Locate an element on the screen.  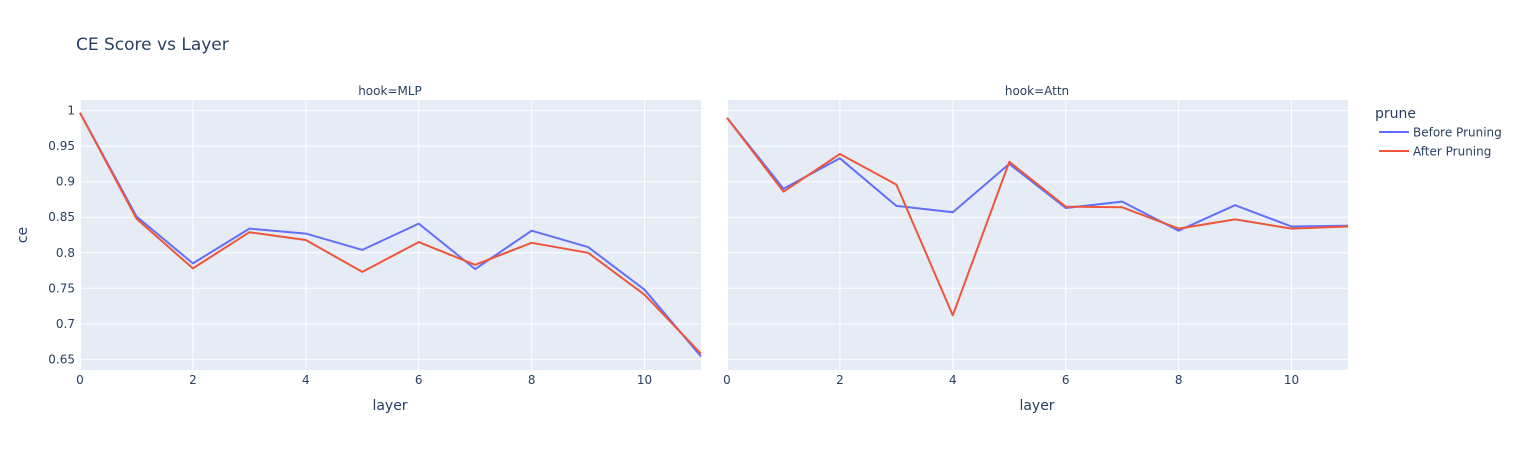
legend-item-before-pruning: Before Pruning is located at coordinates (1440, 133).